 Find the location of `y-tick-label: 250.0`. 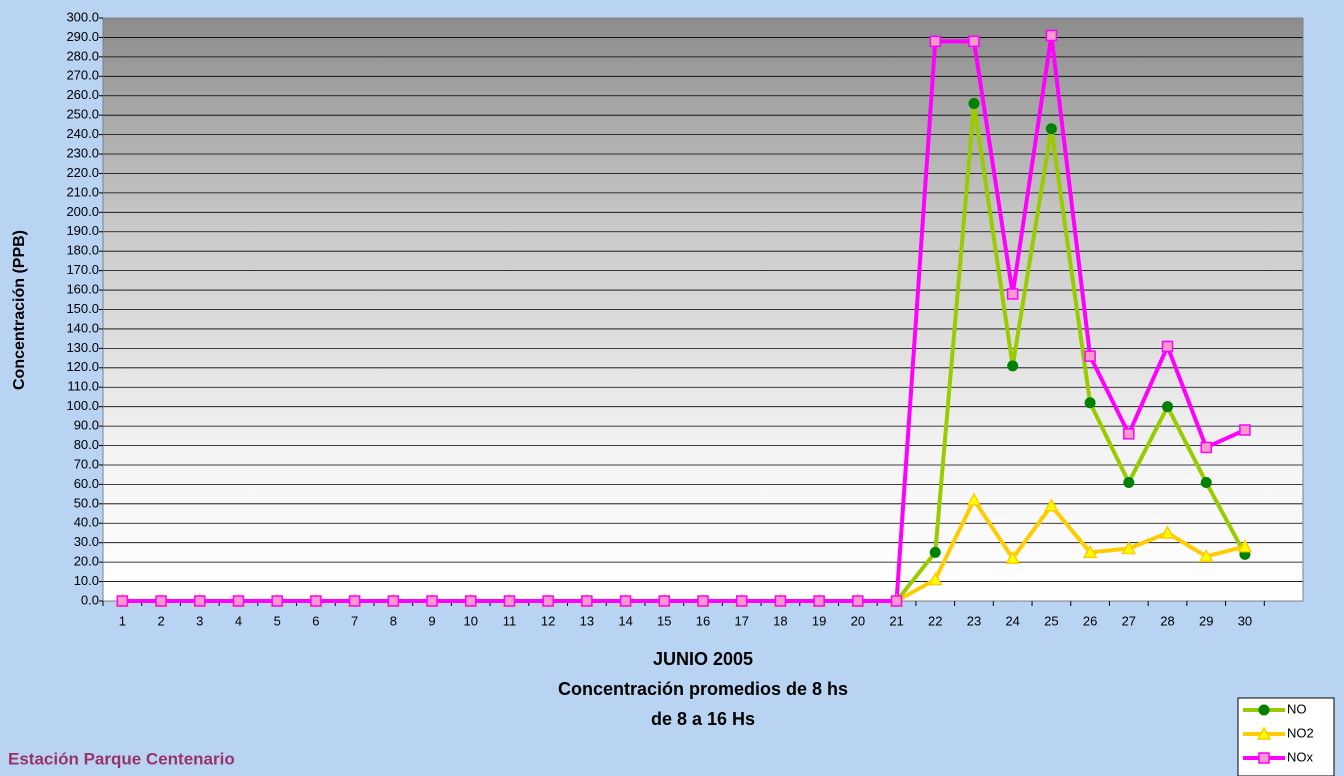

y-tick-label: 250.0 is located at coordinates (82, 114).